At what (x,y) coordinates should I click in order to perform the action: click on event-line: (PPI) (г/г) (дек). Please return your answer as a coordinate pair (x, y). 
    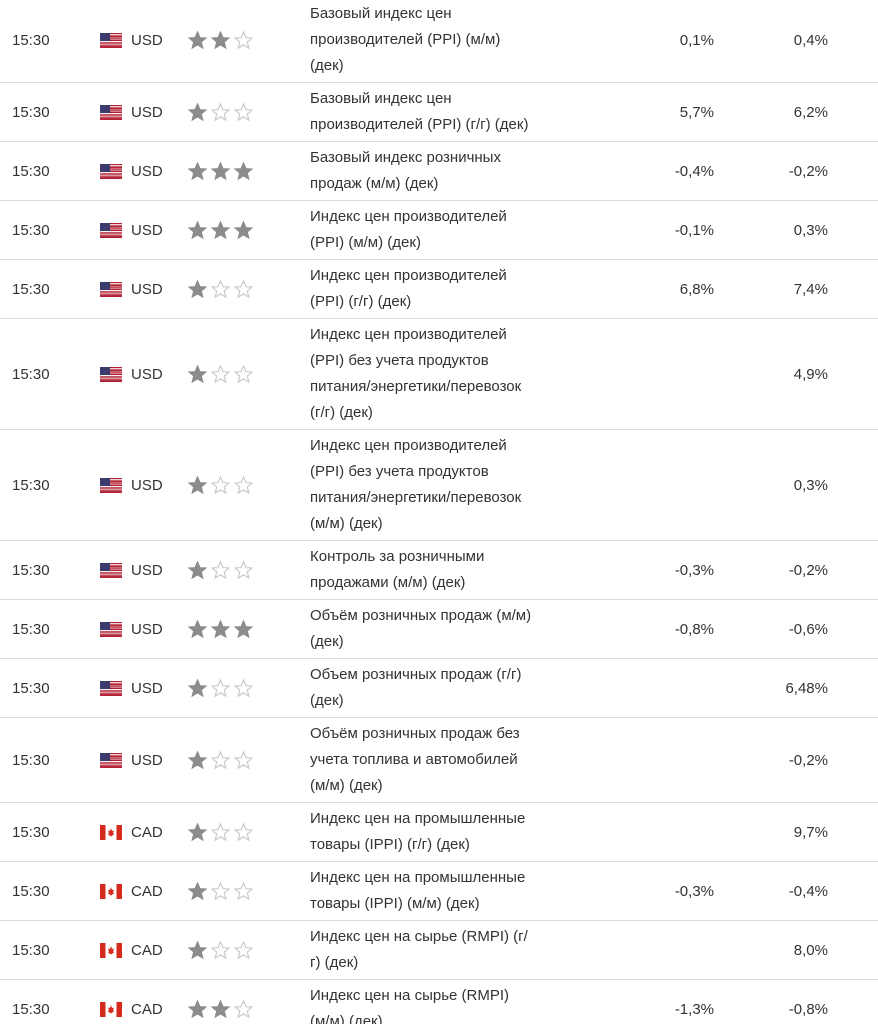
    Looking at the image, I should click on (361, 301).